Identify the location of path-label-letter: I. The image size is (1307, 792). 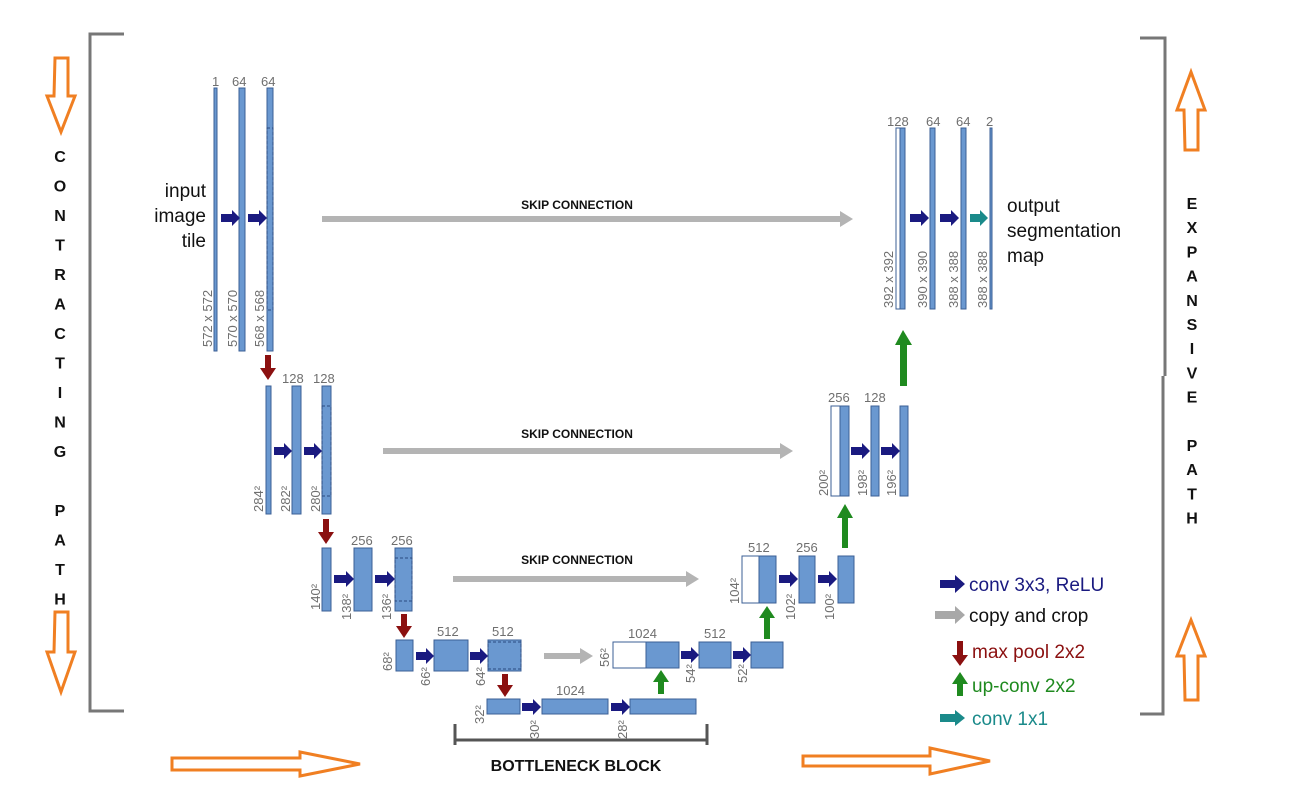
(60, 393).